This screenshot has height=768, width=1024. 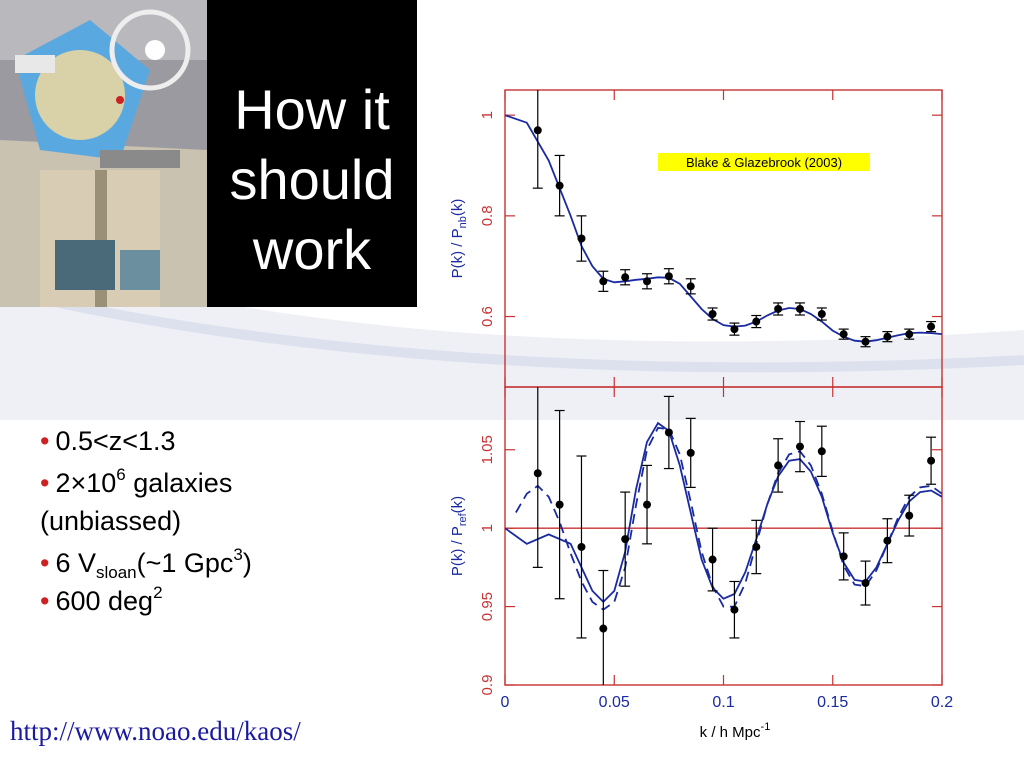 I want to click on telescope-photo, so click(x=103, y=153).